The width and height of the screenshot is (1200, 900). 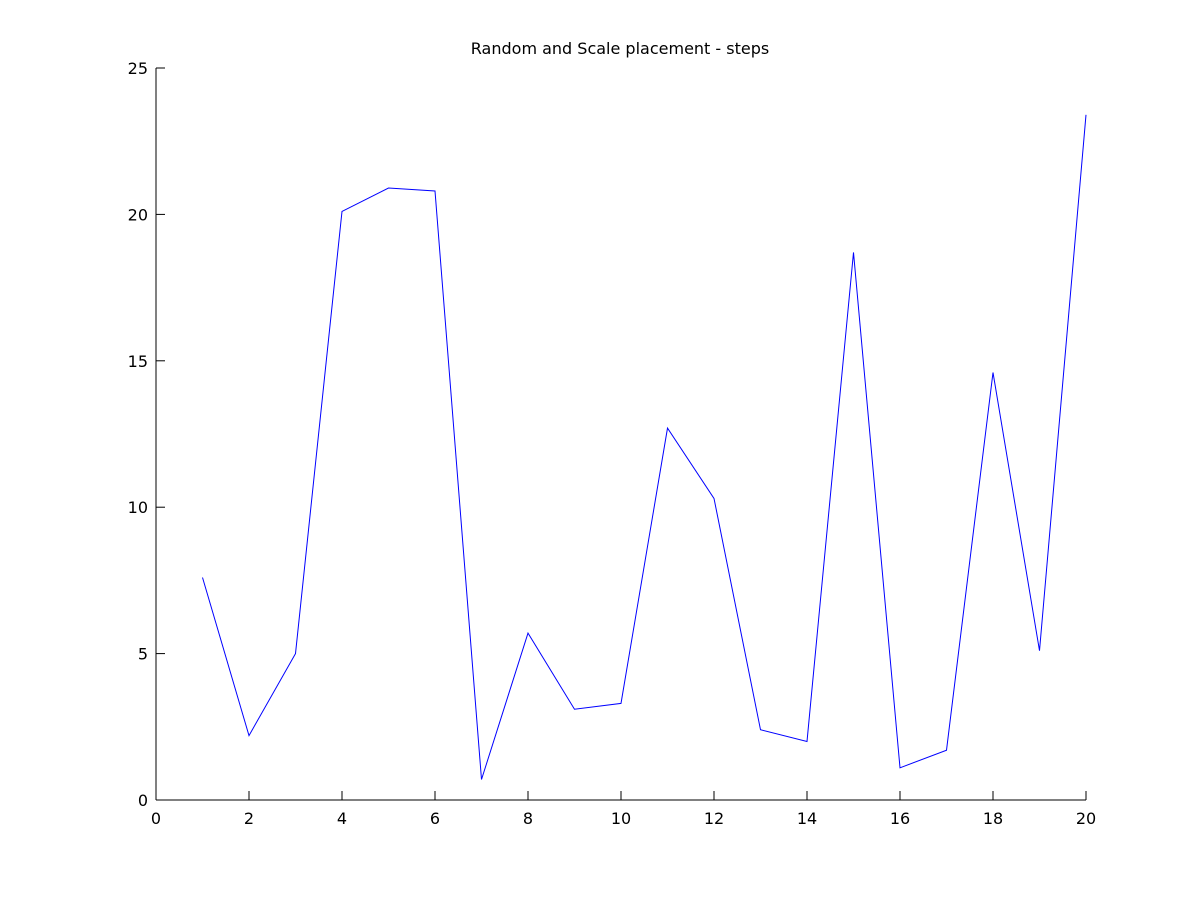 I want to click on x-tick-label: 6, so click(x=435, y=818).